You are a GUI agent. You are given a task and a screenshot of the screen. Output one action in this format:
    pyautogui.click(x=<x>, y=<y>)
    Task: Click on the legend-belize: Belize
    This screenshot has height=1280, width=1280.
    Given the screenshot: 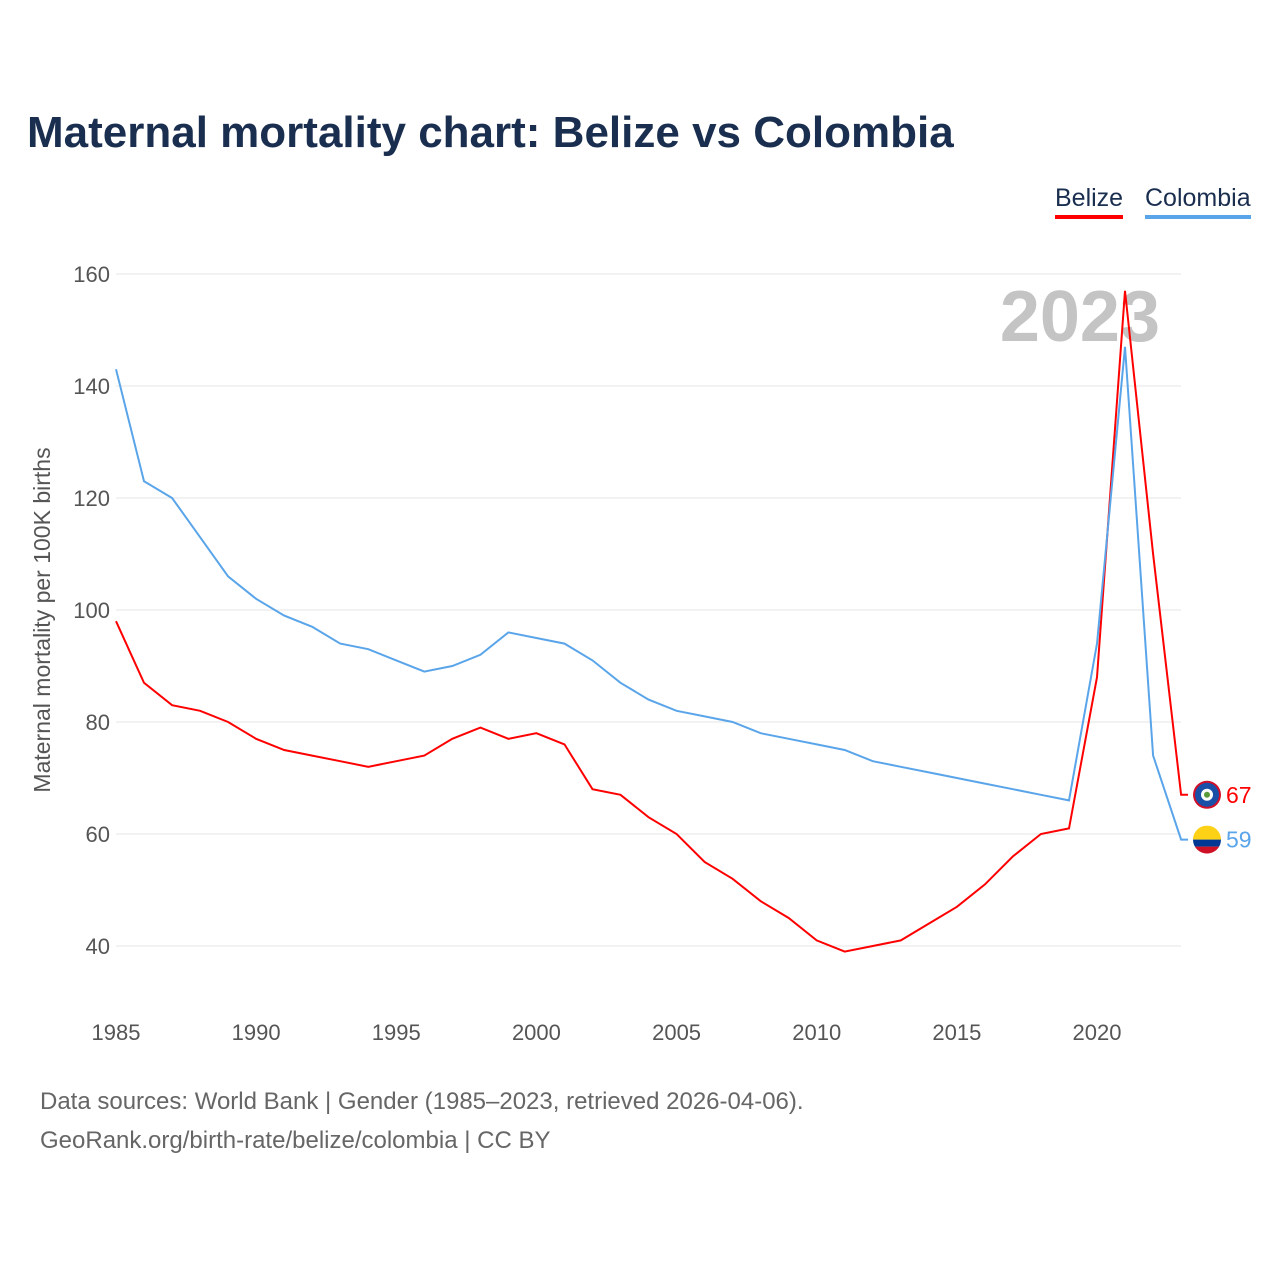 What is the action you would take?
    pyautogui.click(x=1089, y=201)
    